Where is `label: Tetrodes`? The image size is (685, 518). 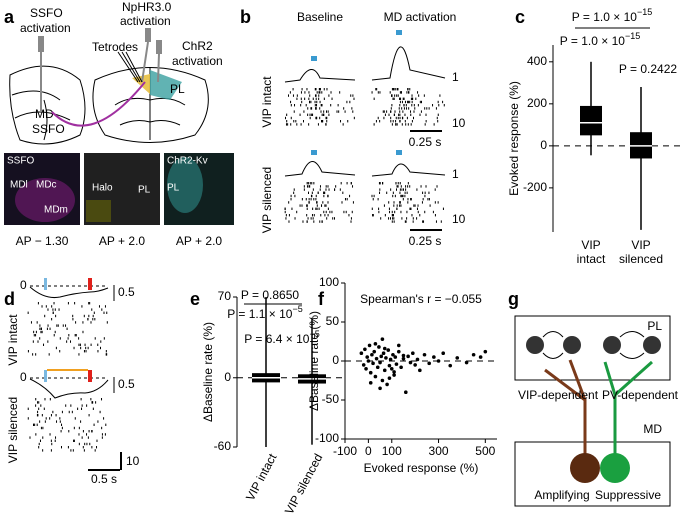
label: Tetrodes is located at coordinates (115, 47).